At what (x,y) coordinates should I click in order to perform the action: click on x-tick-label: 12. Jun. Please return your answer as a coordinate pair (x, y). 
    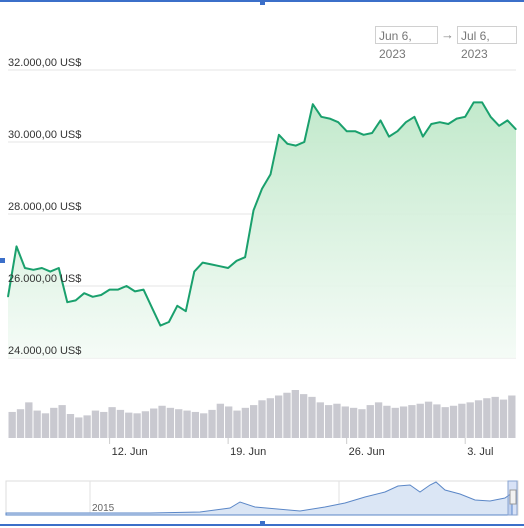
    Looking at the image, I should click on (130, 452).